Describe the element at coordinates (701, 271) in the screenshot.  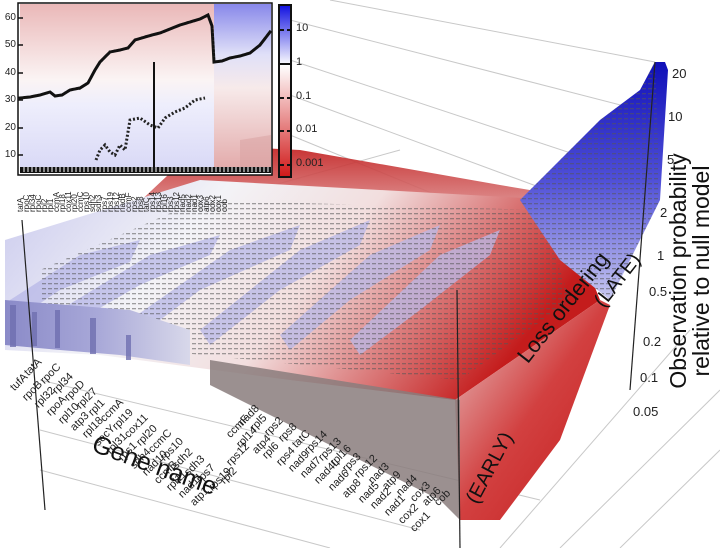
I see `z-axis-title-line2: relative to null model` at that location.